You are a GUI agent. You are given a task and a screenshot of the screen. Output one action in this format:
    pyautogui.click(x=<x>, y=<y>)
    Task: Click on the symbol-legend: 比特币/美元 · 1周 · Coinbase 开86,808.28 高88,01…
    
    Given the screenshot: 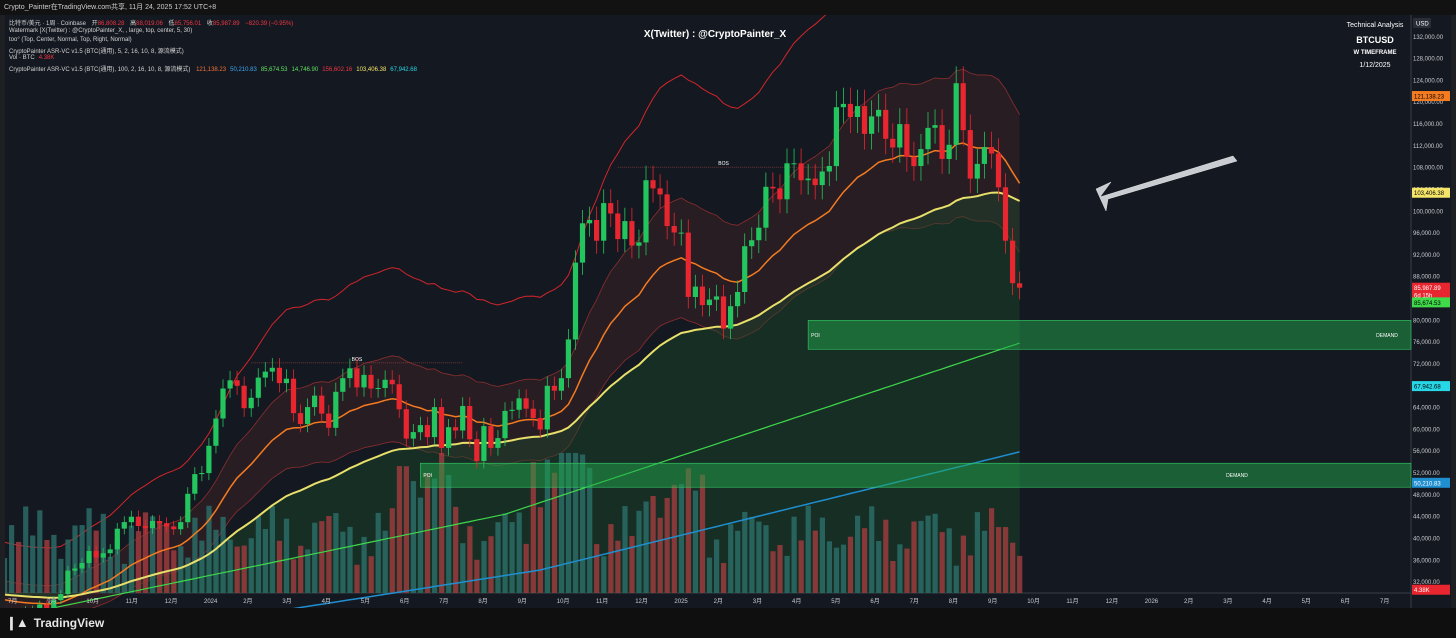 What is the action you would take?
    pyautogui.click(x=153, y=22)
    